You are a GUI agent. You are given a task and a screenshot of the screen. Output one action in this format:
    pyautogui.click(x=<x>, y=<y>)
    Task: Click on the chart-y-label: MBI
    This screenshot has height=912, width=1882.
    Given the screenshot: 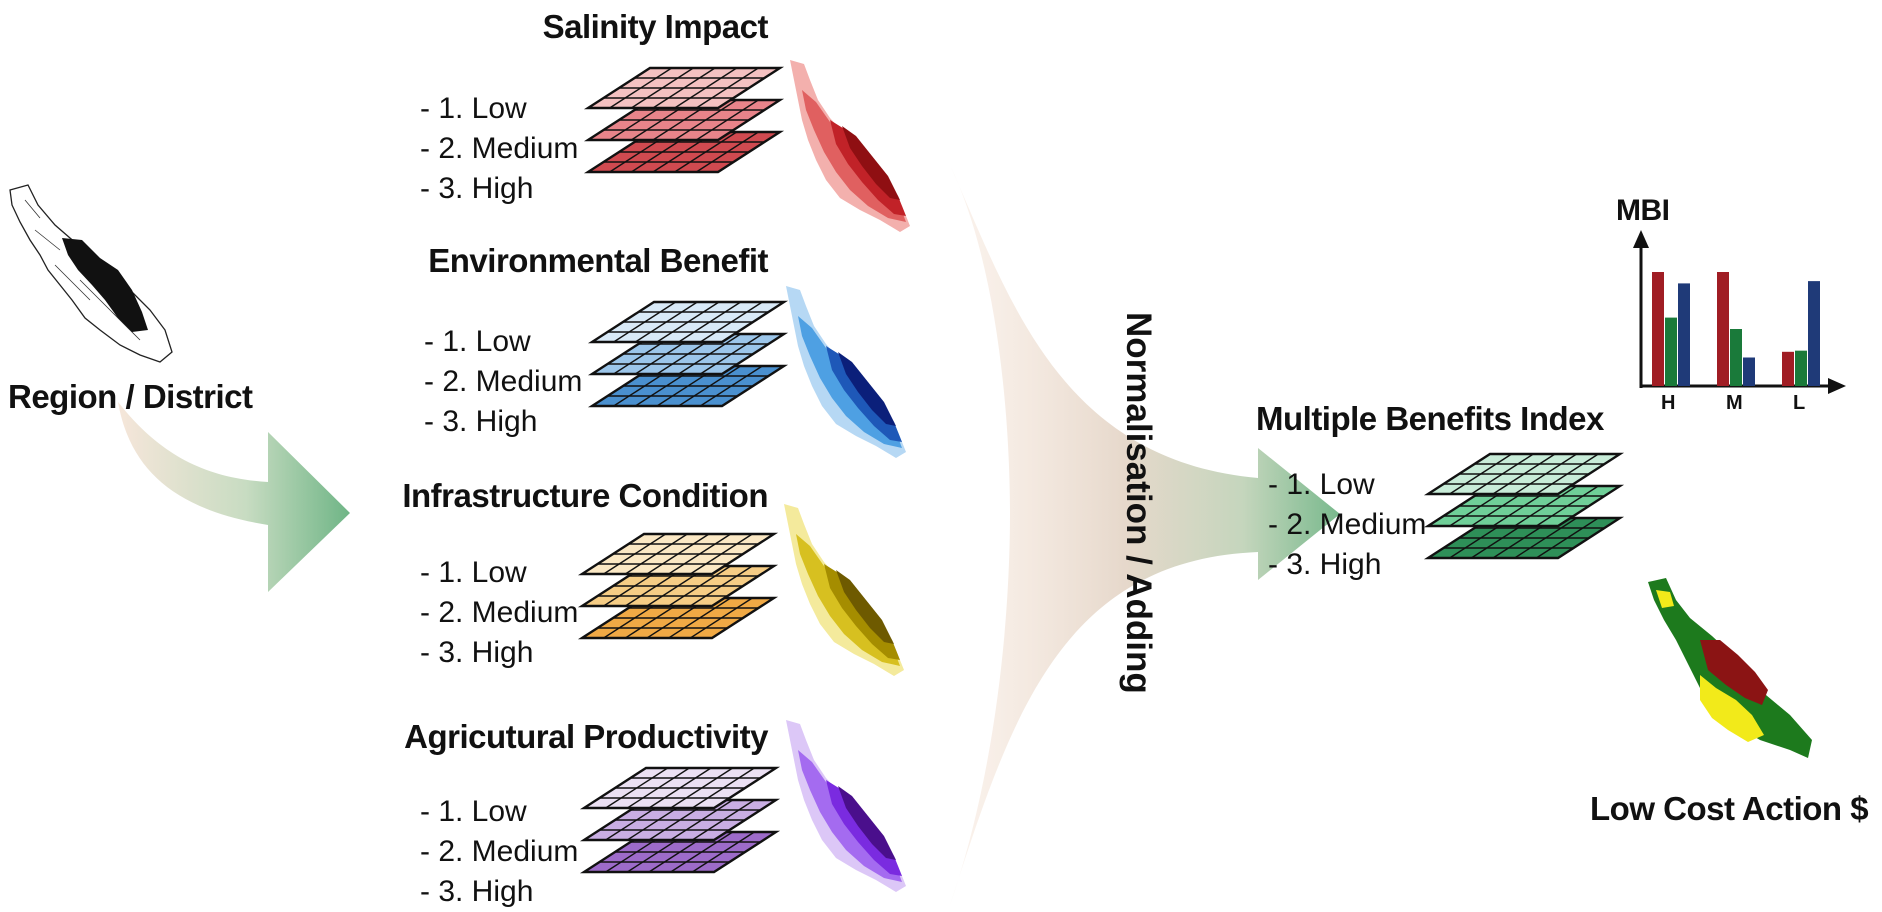 What is the action you would take?
    pyautogui.click(x=1643, y=210)
    